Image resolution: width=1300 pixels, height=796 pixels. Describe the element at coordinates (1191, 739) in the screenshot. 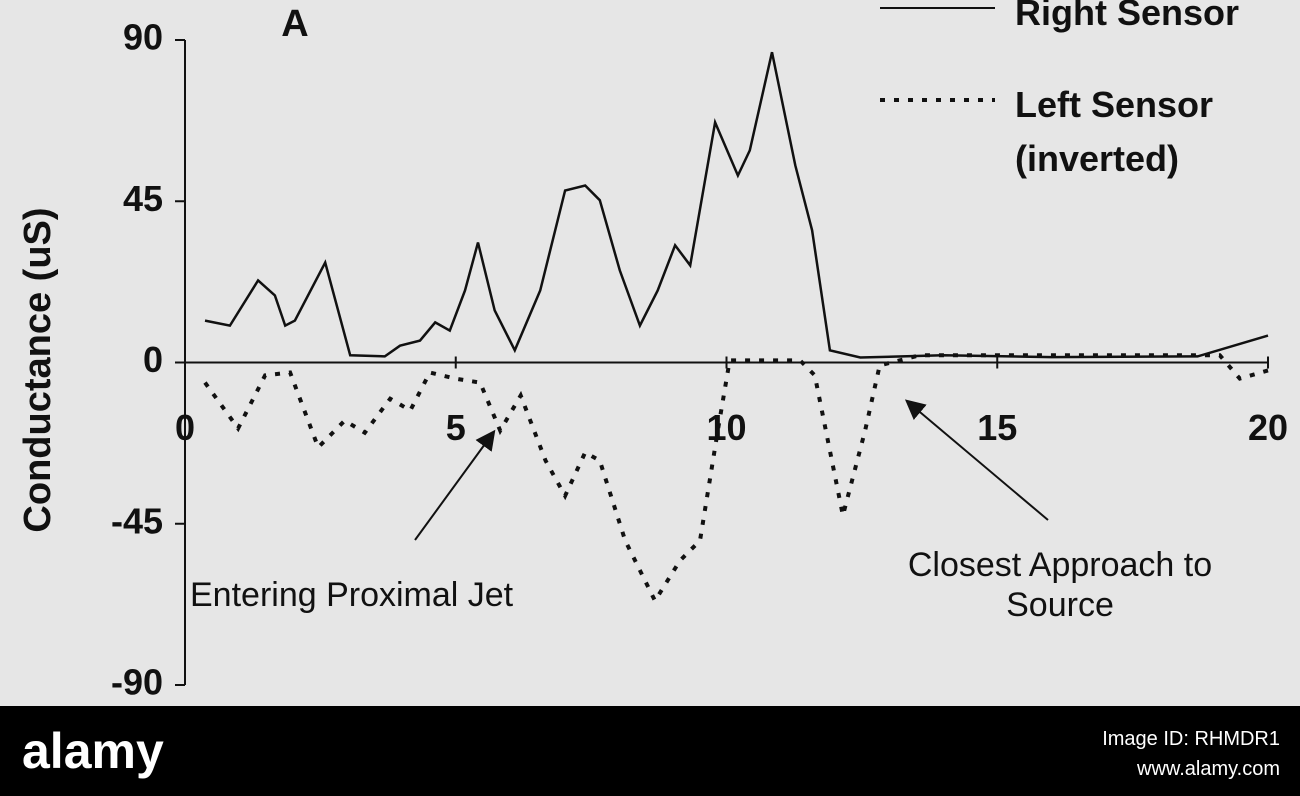

I see `image-id: Image ID: RHMDR1` at that location.